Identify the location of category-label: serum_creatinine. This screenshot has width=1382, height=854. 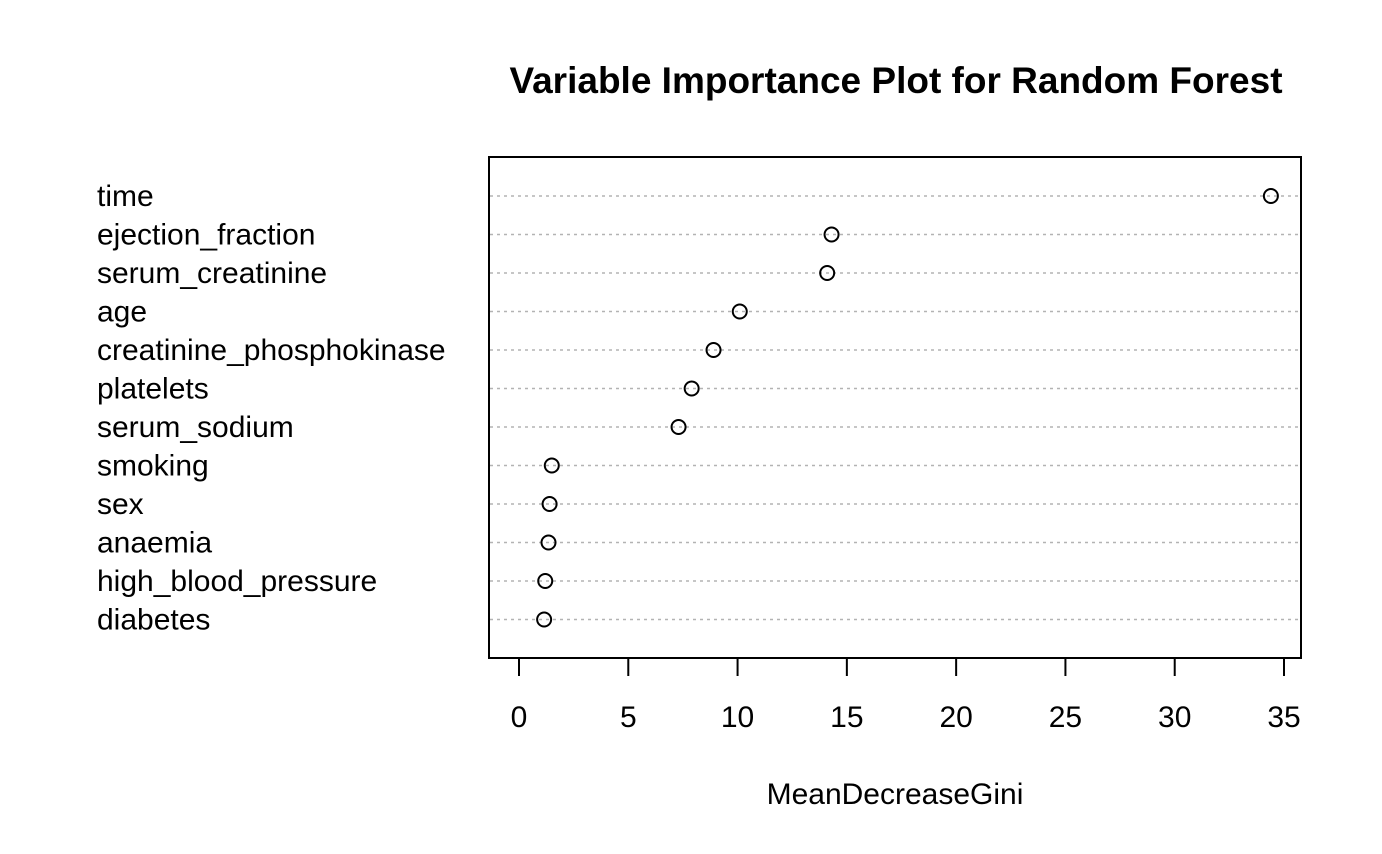
(212, 273).